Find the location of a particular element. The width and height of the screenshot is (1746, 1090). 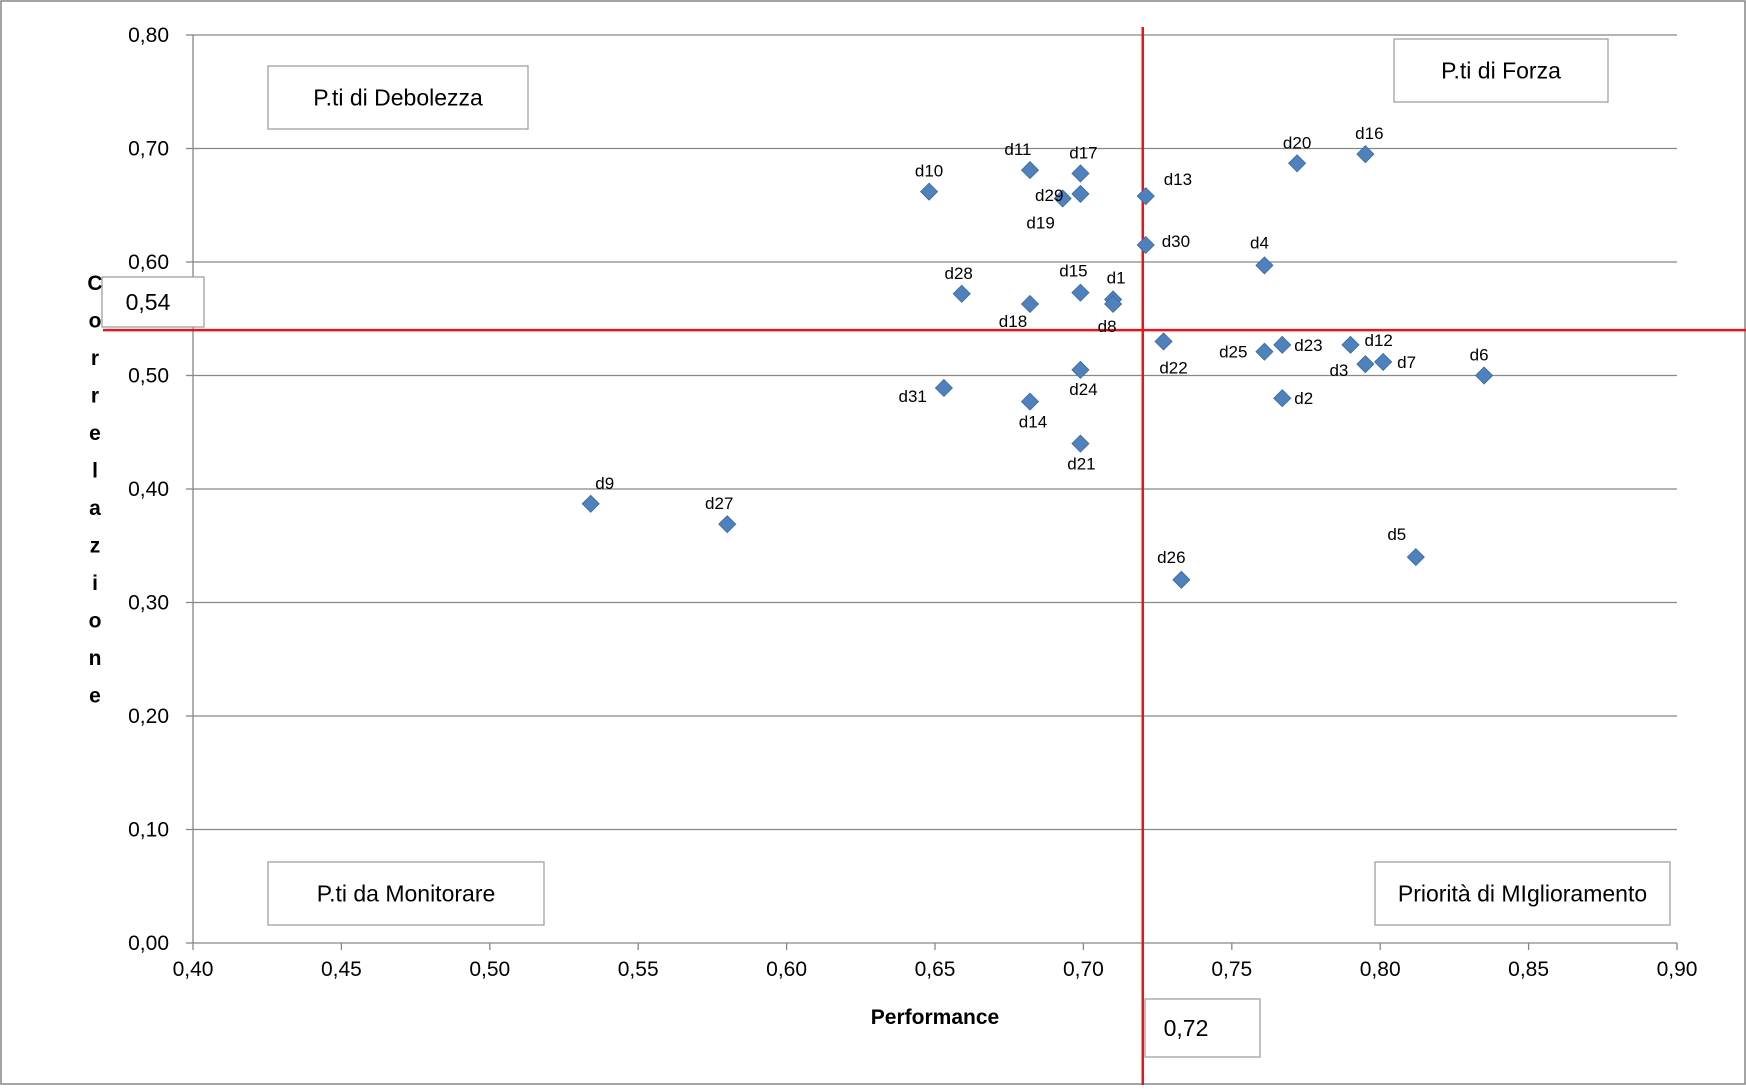

point-label: d6 is located at coordinates (1479, 355).